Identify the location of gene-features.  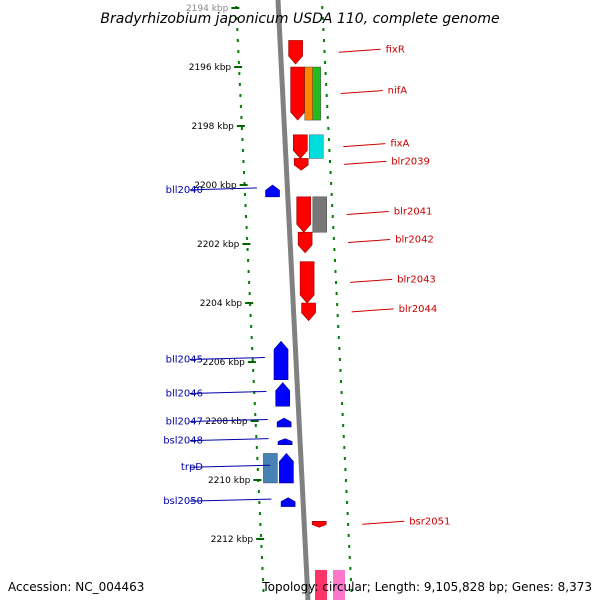
(304, 320).